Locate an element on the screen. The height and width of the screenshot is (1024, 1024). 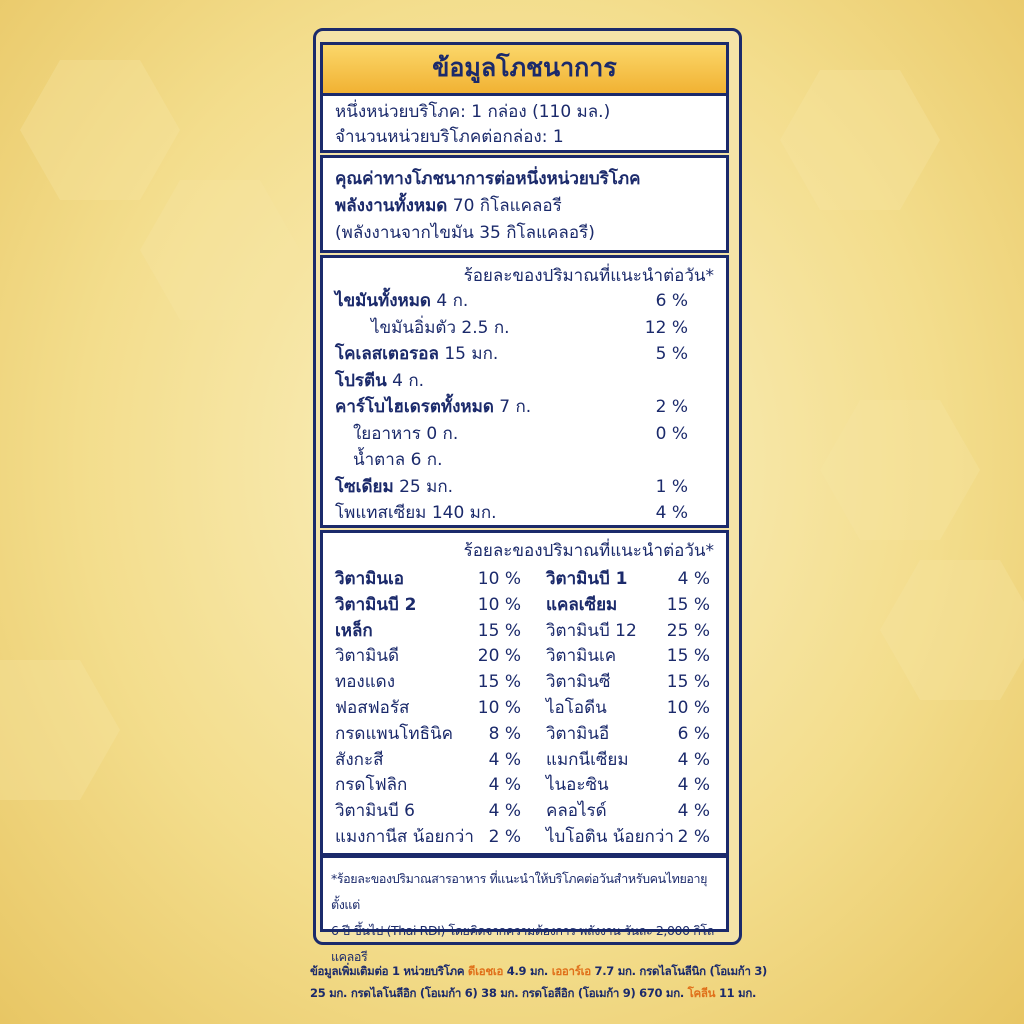
nutrient-row: โคเลสเตอรอล 15 มก. is located at coordinates (416, 354).